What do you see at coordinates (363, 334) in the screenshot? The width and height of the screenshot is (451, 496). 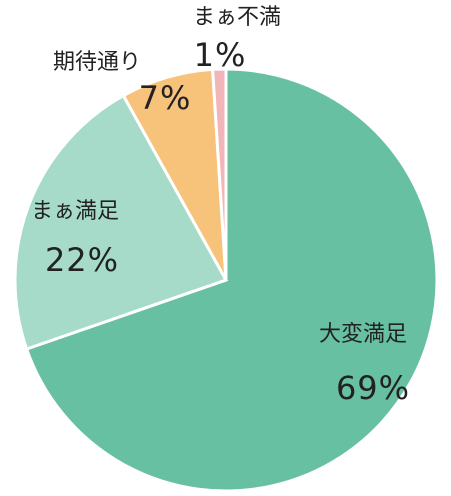 I see `slice-name: 大変満足` at bounding box center [363, 334].